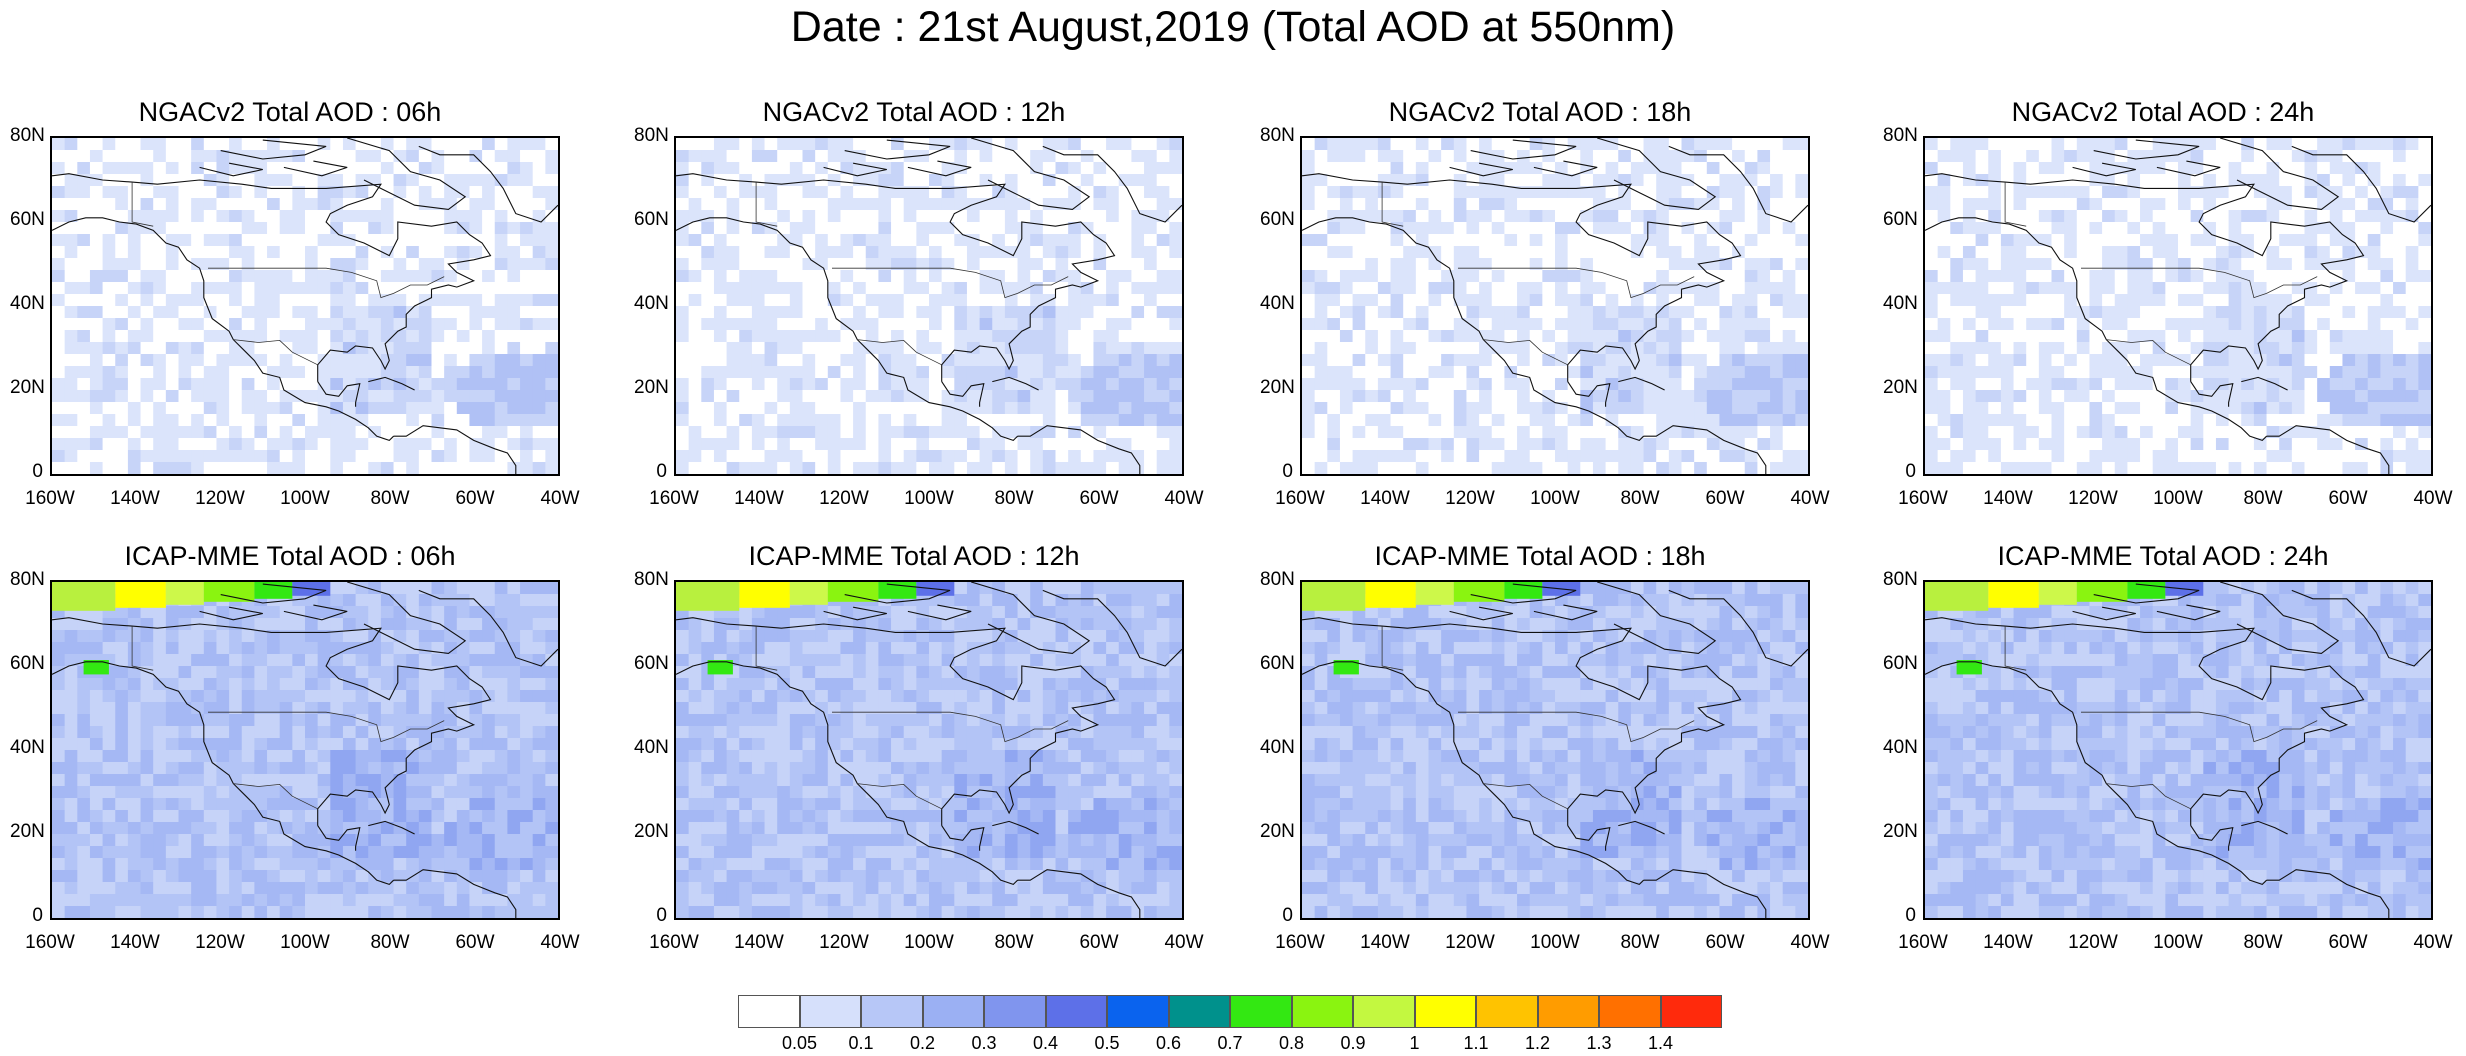  Describe the element at coordinates (1291, 1043) in the screenshot. I see `colorbar-label: 0.8` at that location.